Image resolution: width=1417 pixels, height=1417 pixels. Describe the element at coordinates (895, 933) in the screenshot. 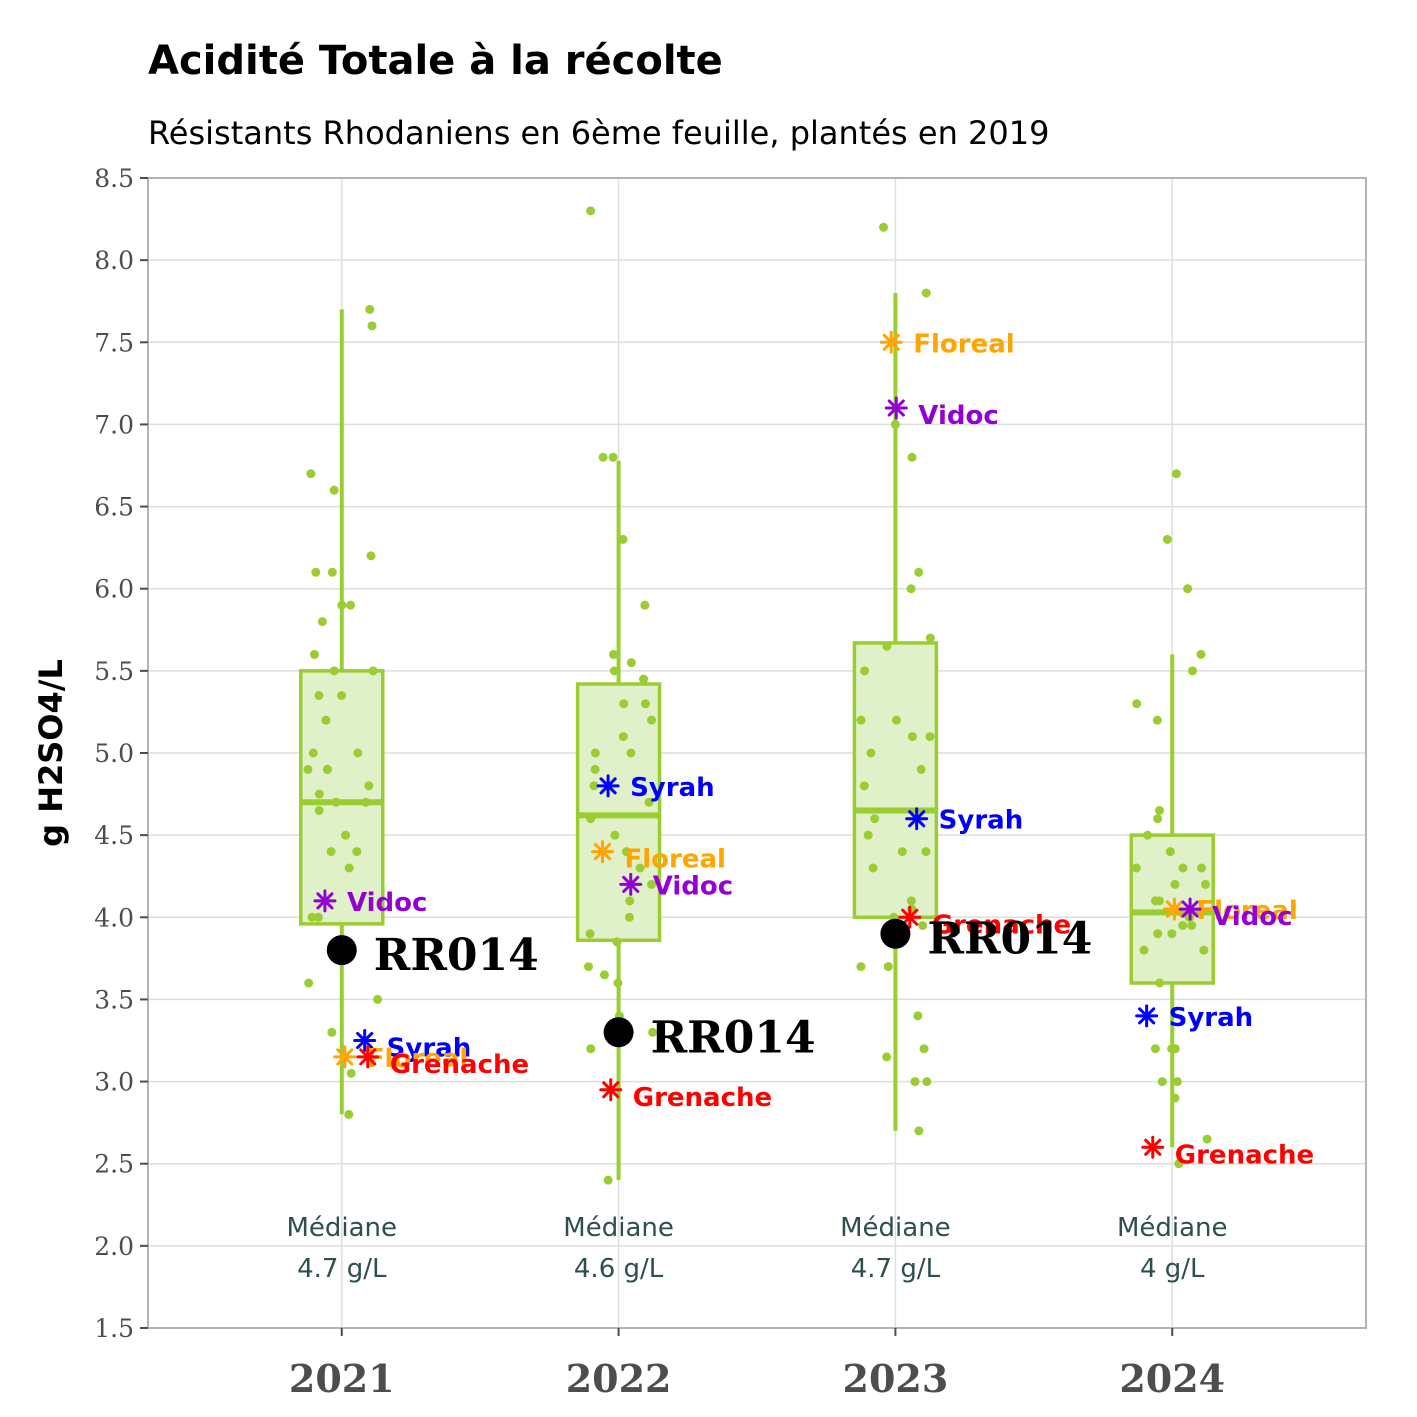

I see `focus-point` at that location.